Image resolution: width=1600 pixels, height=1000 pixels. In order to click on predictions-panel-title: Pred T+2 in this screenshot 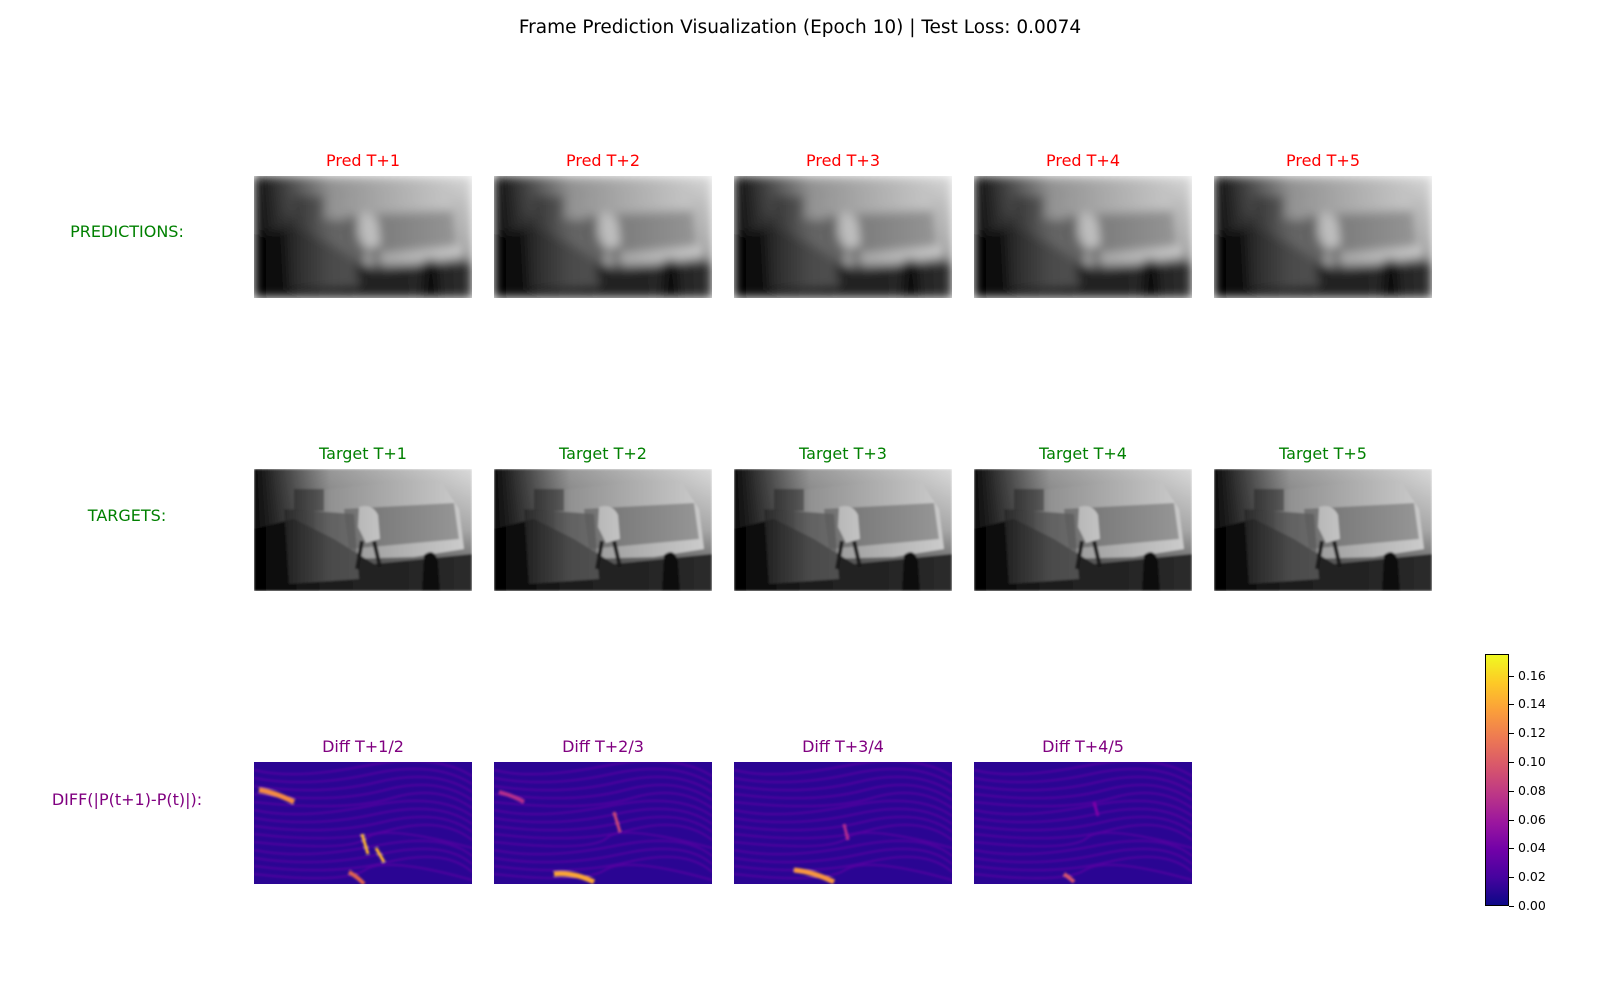, I will do `click(603, 160)`.